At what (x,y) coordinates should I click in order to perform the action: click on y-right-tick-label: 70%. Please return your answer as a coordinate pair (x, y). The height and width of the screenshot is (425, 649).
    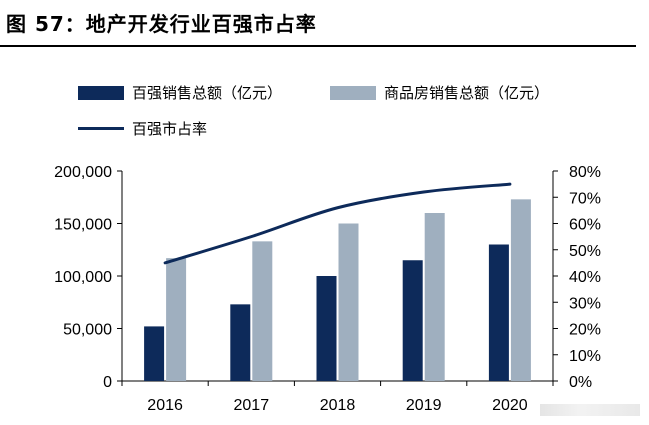
    Looking at the image, I should click on (585, 198).